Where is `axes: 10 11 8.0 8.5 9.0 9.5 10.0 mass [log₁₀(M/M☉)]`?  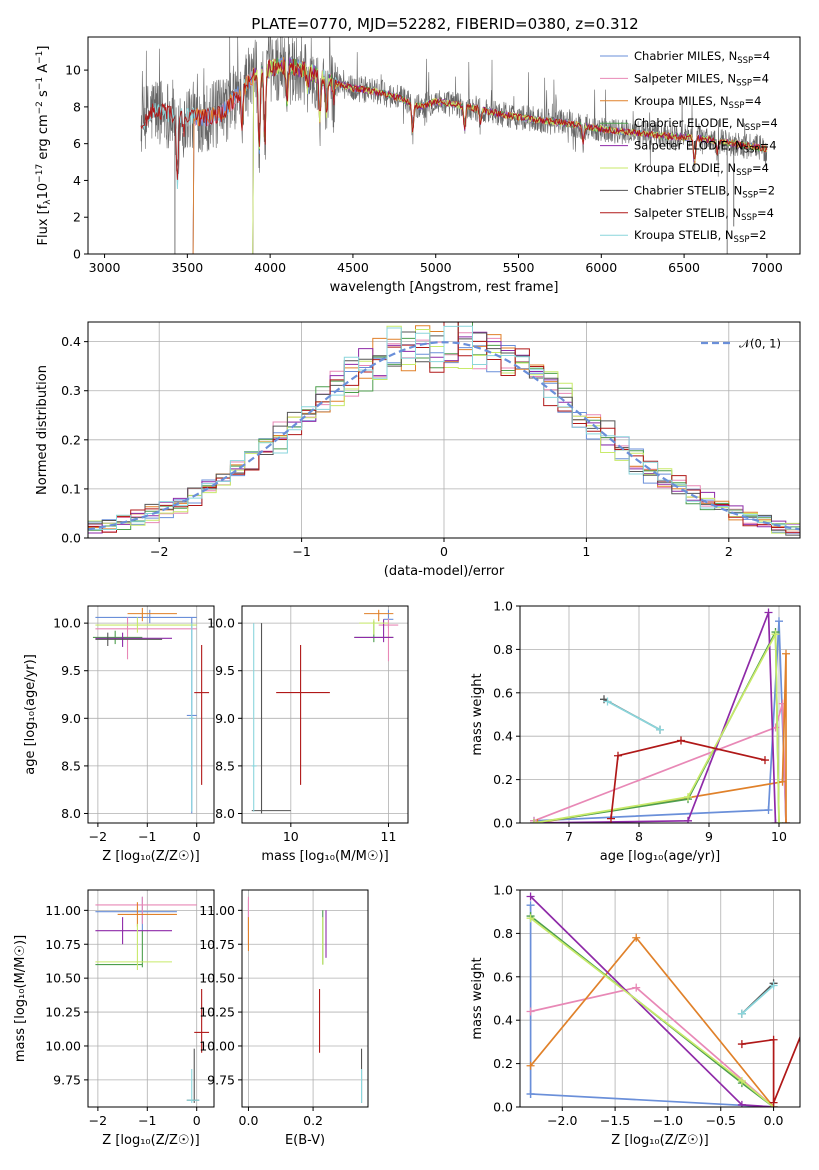 axes: 10 11 8.0 8.5 9.0 9.5 10.0 mass [log₁₀(M/M☉)] is located at coordinates (308, 734).